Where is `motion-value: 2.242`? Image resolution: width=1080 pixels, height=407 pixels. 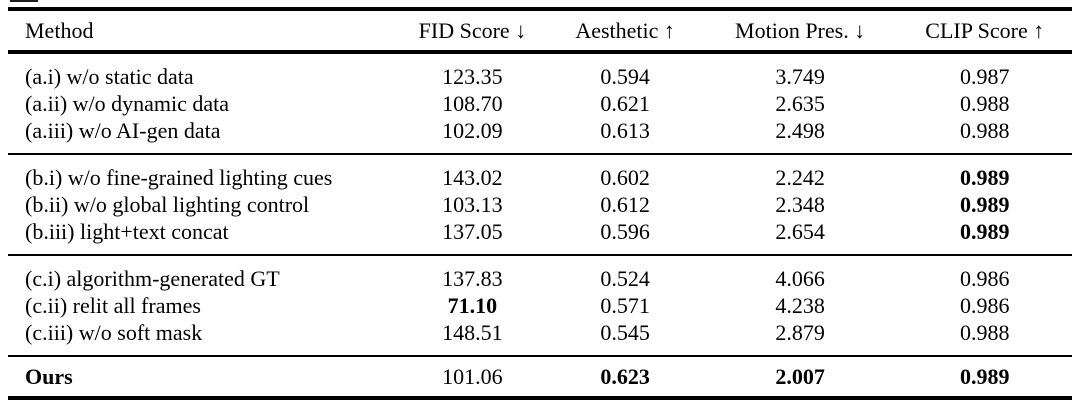 motion-value: 2.242 is located at coordinates (800, 177).